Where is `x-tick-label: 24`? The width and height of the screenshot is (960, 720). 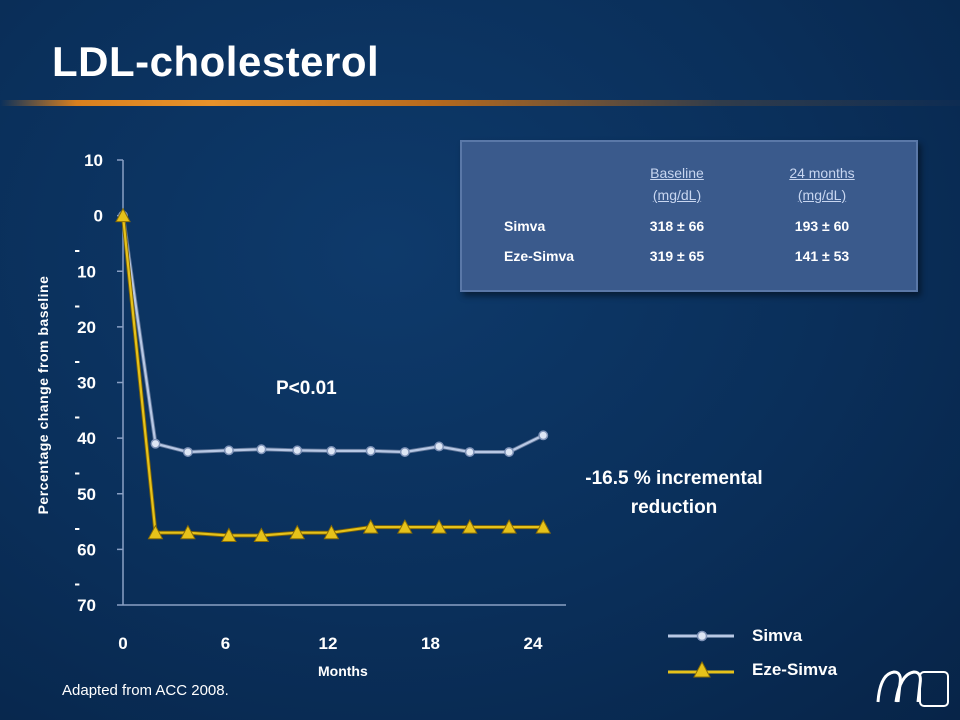 x-tick-label: 24 is located at coordinates (533, 643).